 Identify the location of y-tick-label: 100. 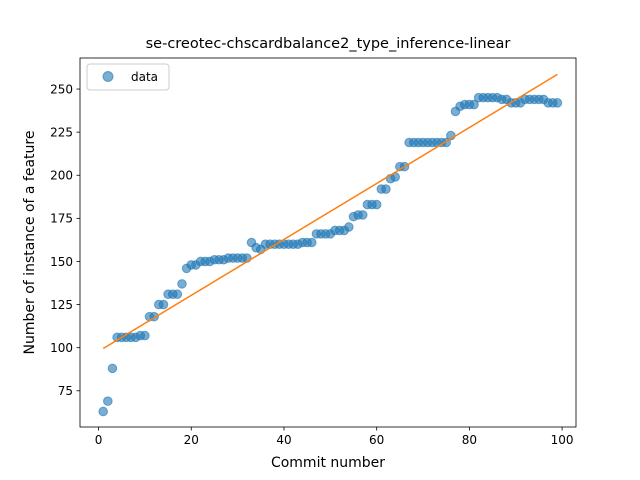
(61, 348).